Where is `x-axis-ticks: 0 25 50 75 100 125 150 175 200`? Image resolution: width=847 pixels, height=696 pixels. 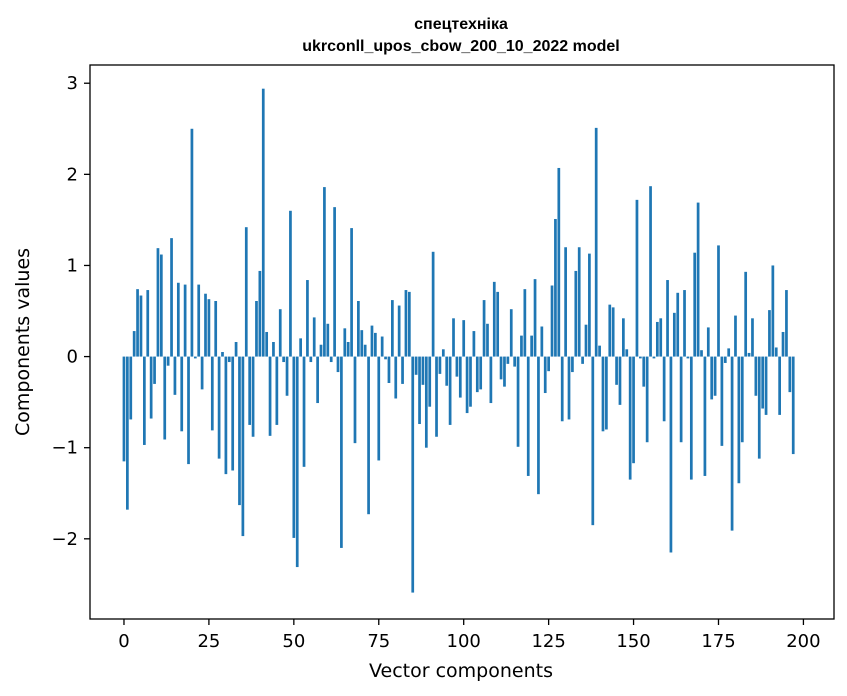
x-axis-ticks: 0 25 50 75 100 125 150 175 200 is located at coordinates (469, 635).